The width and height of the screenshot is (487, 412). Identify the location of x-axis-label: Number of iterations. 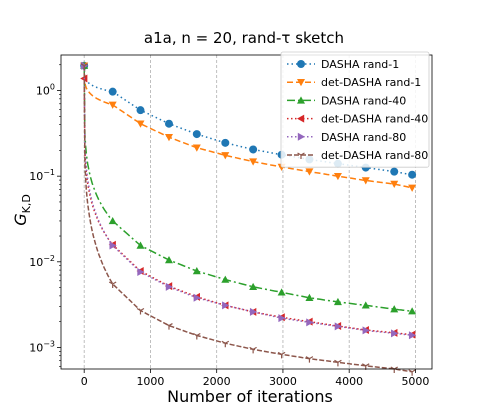
(250, 396).